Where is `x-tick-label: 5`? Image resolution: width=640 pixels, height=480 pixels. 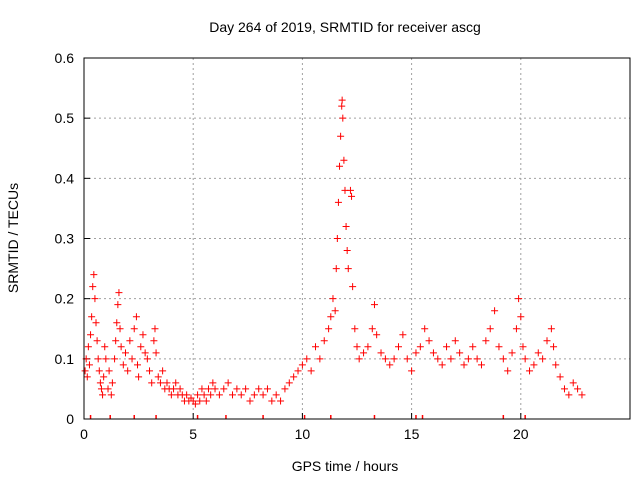
x-tick-label: 5 is located at coordinates (193, 434).